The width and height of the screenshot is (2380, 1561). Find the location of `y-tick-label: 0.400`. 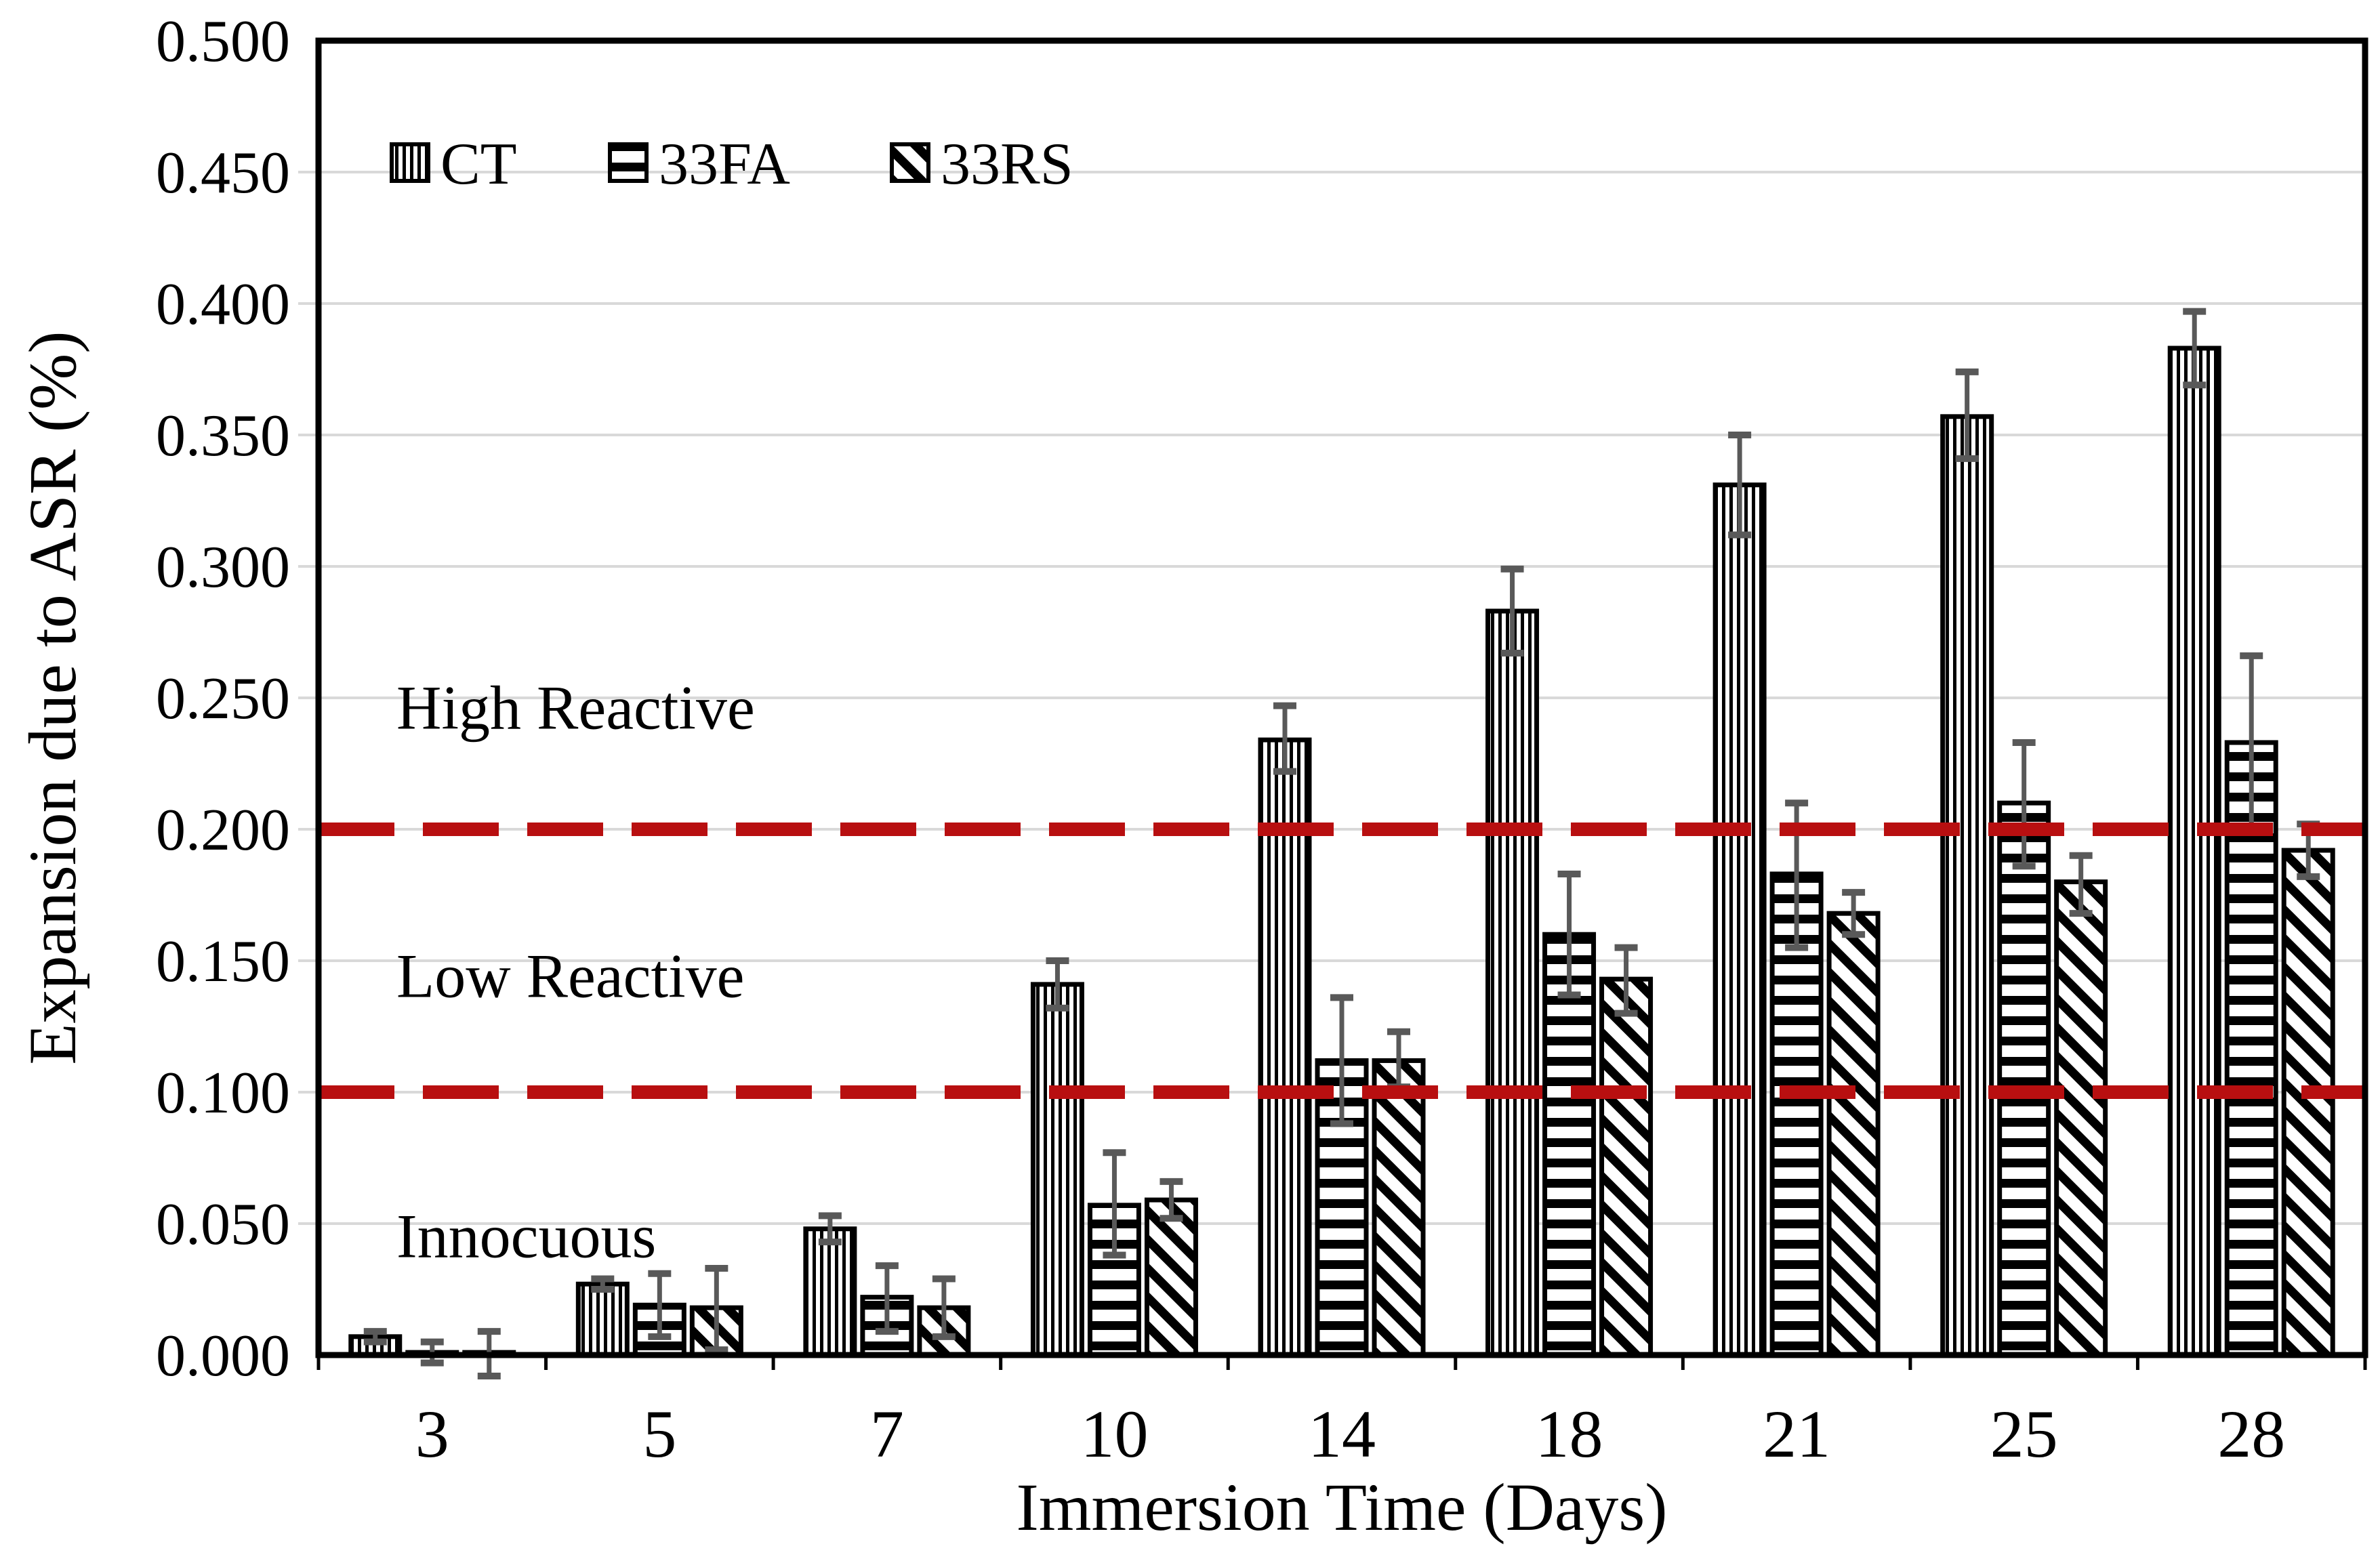

y-tick-label: 0.400 is located at coordinates (223, 305).